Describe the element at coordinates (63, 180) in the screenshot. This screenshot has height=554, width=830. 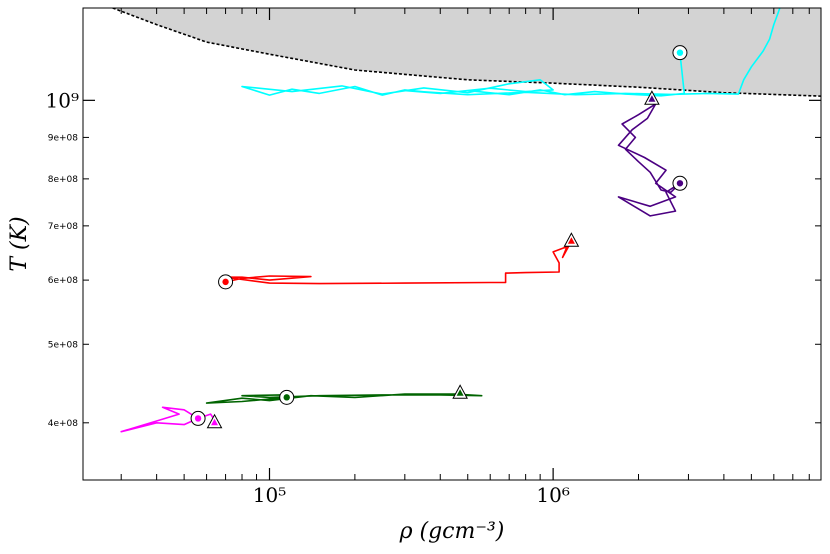
I see `y-tick-label: 8e+08` at that location.